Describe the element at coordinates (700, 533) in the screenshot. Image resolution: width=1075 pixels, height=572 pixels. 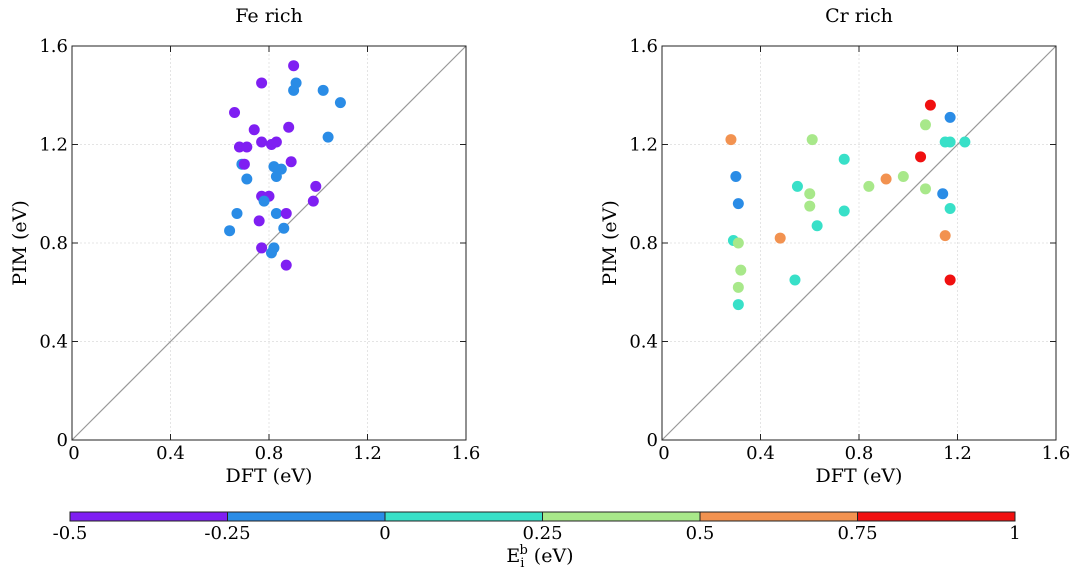
I see `colorbar-tick-label: 0.5` at that location.